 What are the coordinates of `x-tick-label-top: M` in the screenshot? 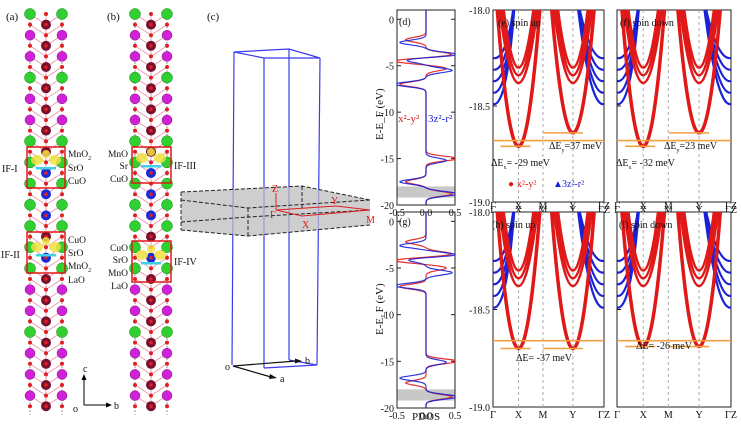 It's located at (668, 206).